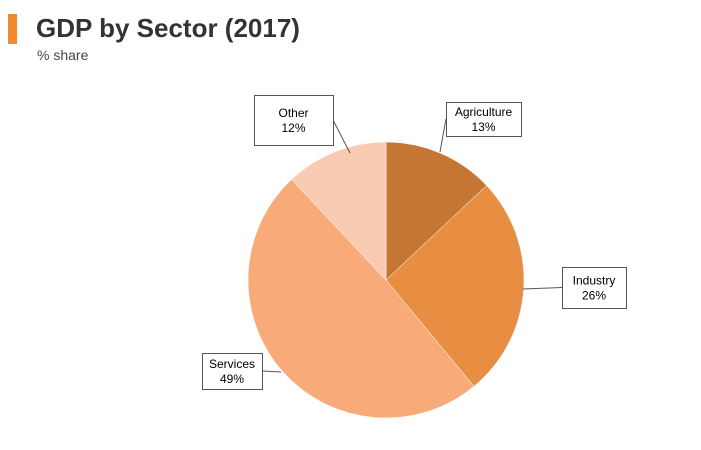 The height and width of the screenshot is (450, 701). Describe the element at coordinates (483, 127) in the screenshot. I see `slice-value-label: 13%` at that location.